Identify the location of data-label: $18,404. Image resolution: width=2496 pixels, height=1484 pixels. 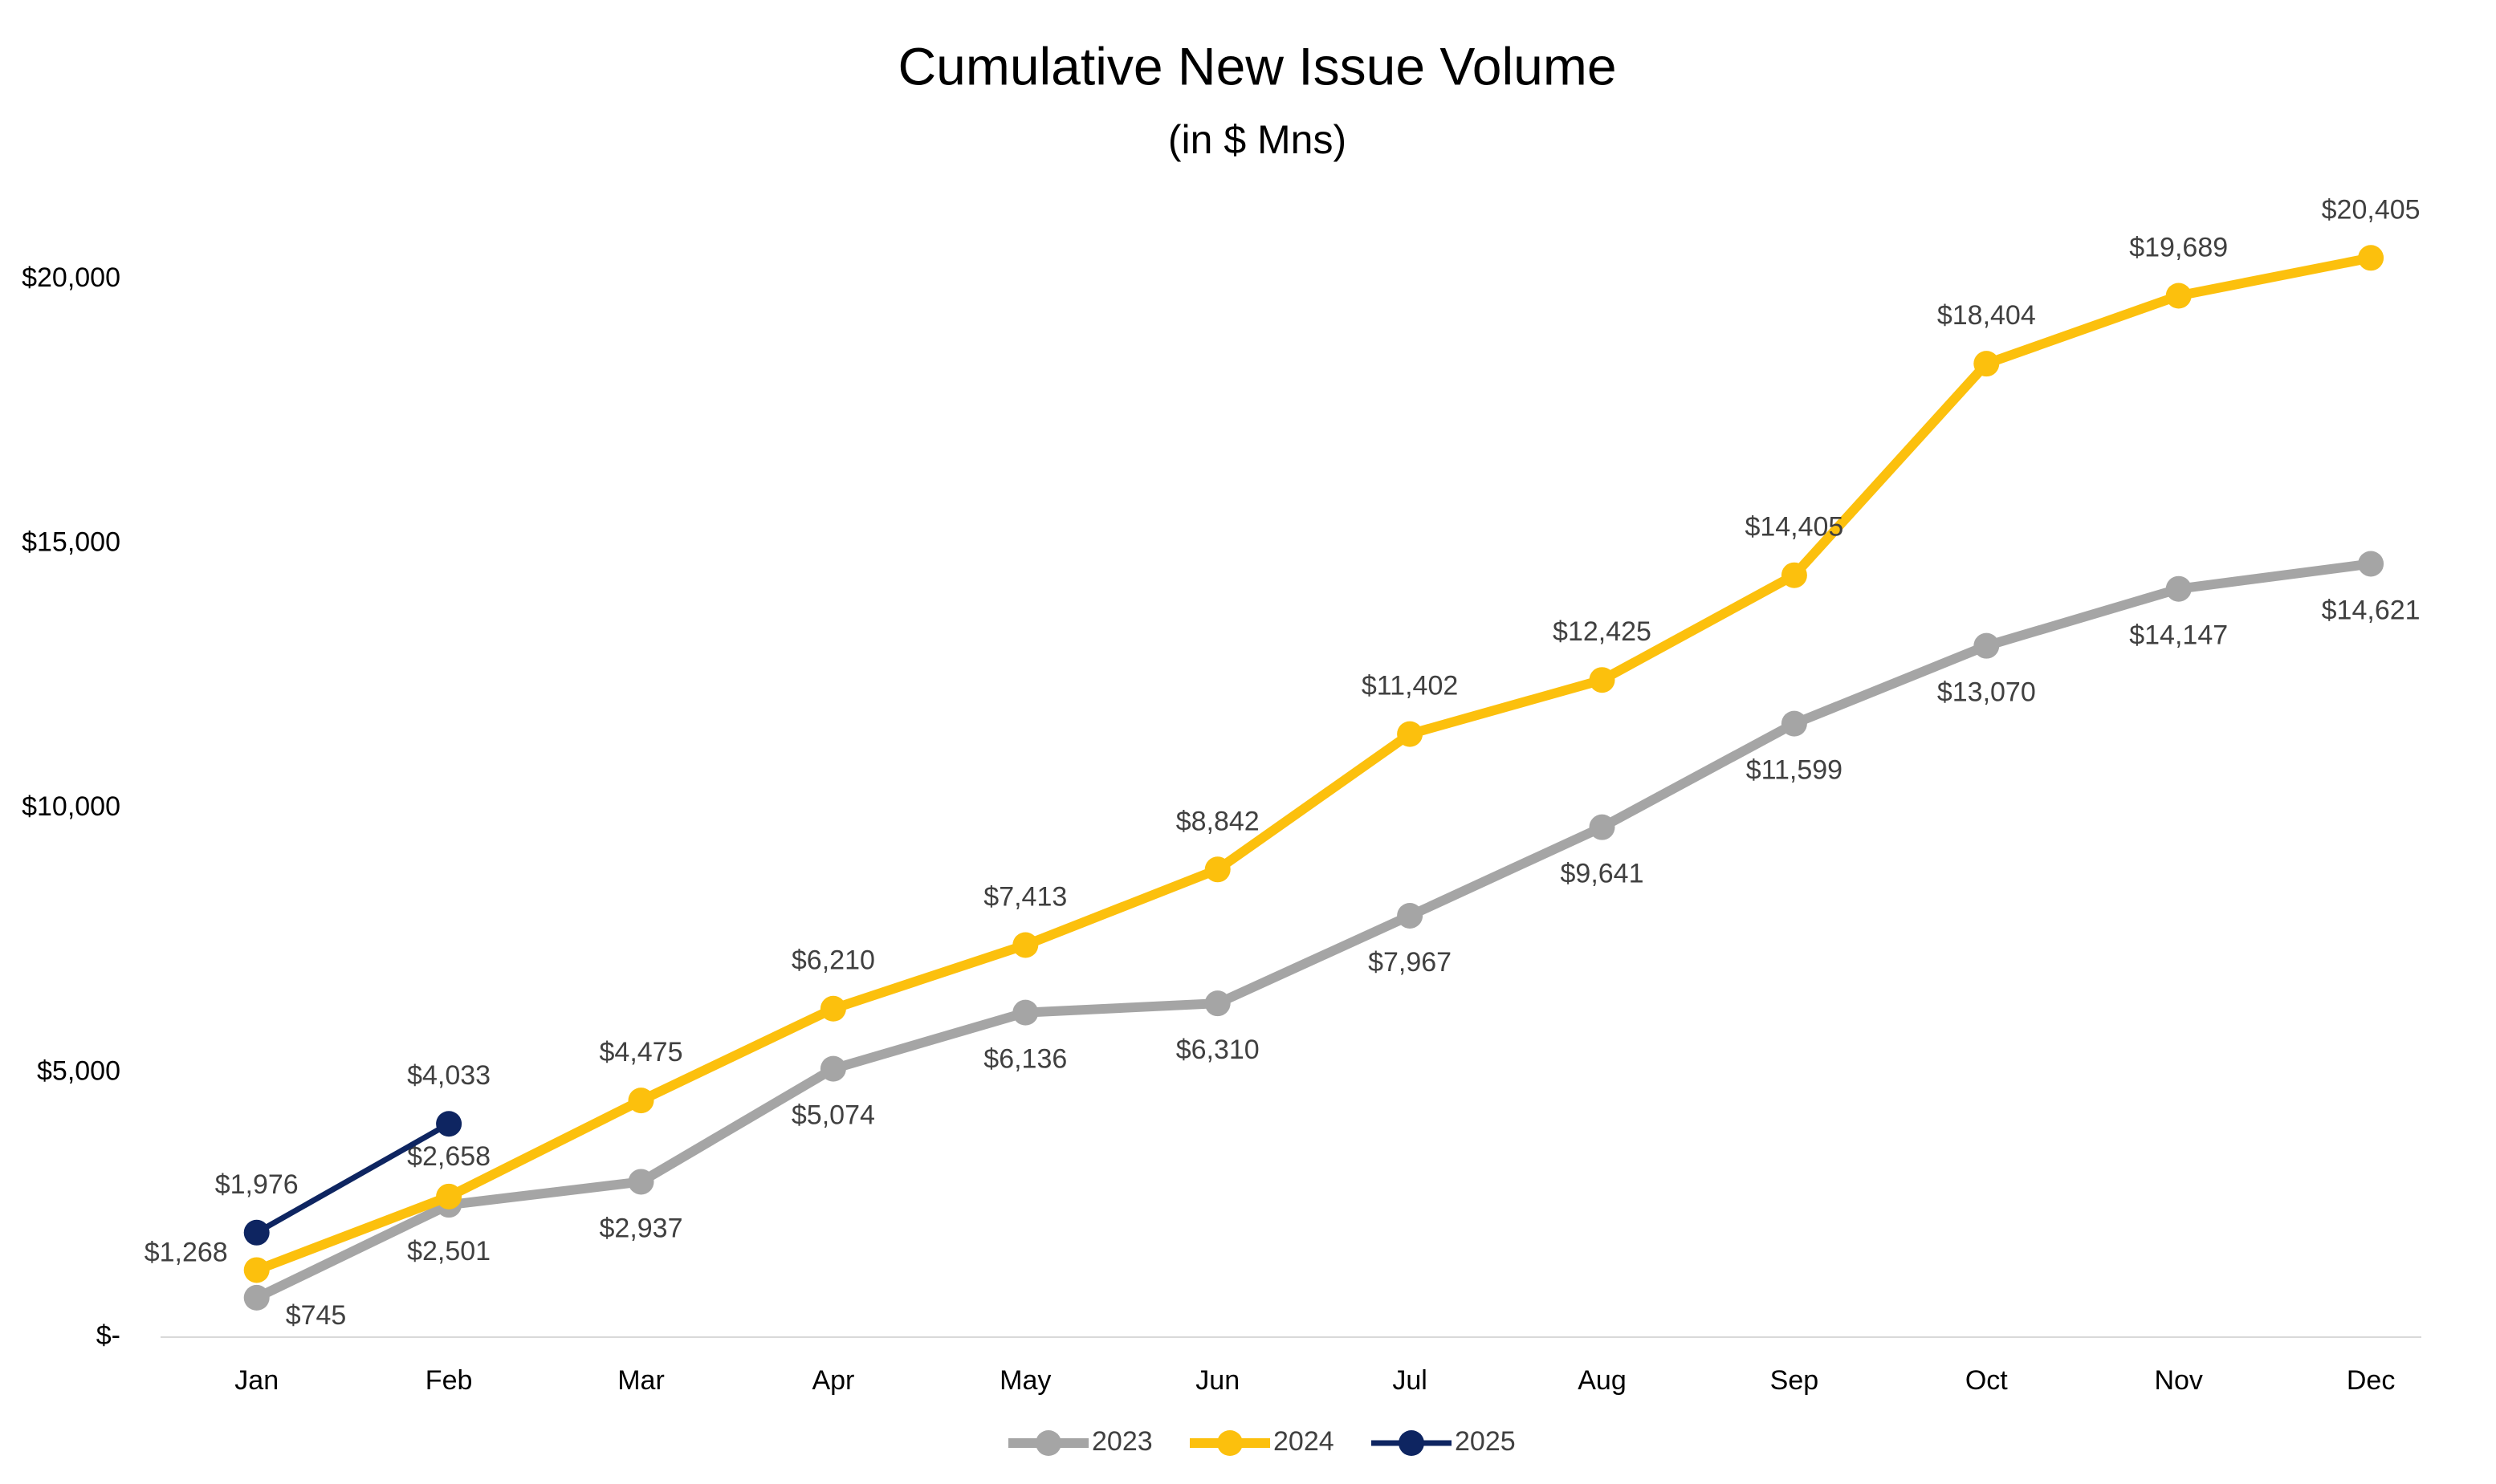
(1986, 315).